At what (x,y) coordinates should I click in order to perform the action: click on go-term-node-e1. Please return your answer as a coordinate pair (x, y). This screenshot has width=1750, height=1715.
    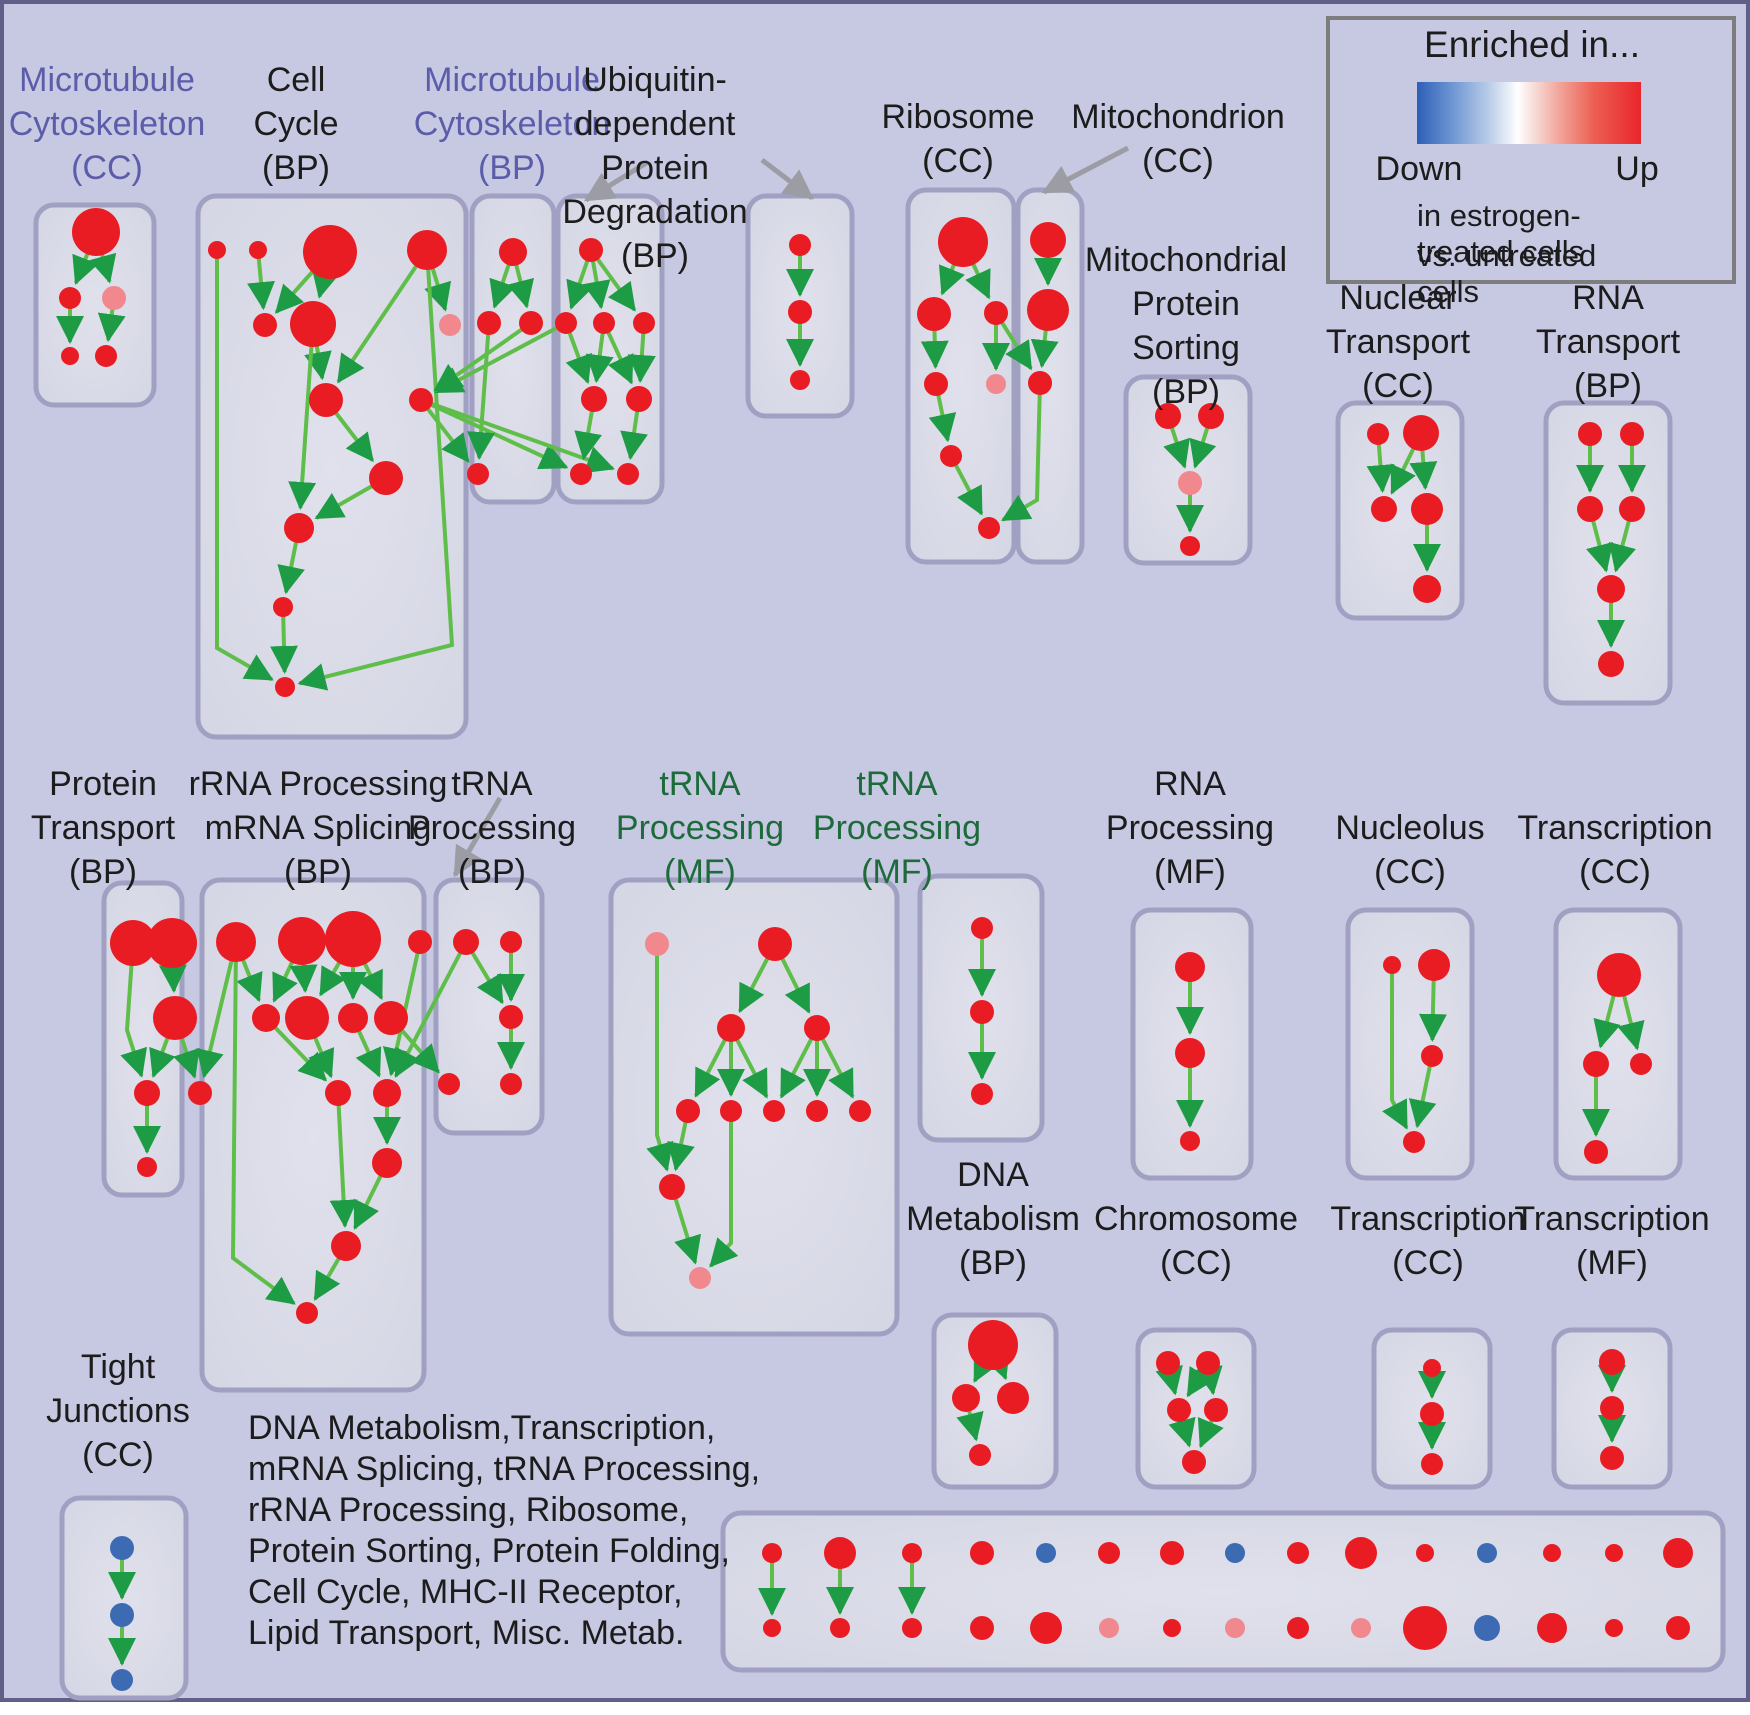
    Looking at the image, I should click on (1208, 1363).